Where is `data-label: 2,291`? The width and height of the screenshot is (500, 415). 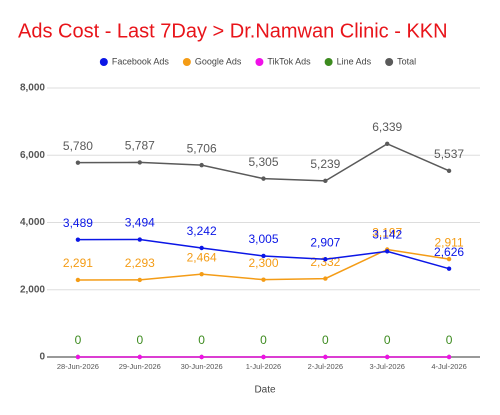
data-label: 2,291 is located at coordinates (78, 263).